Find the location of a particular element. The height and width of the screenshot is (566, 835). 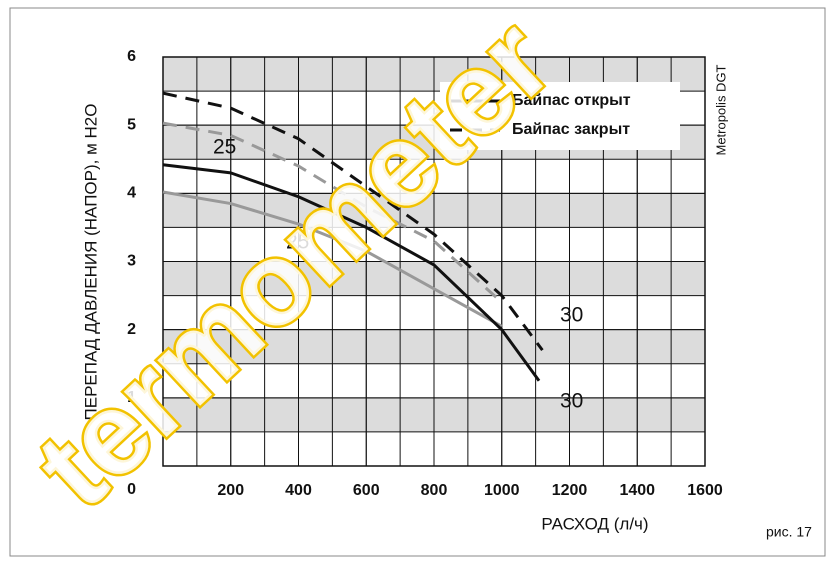

y-tick-label: 0 is located at coordinates (131, 489).